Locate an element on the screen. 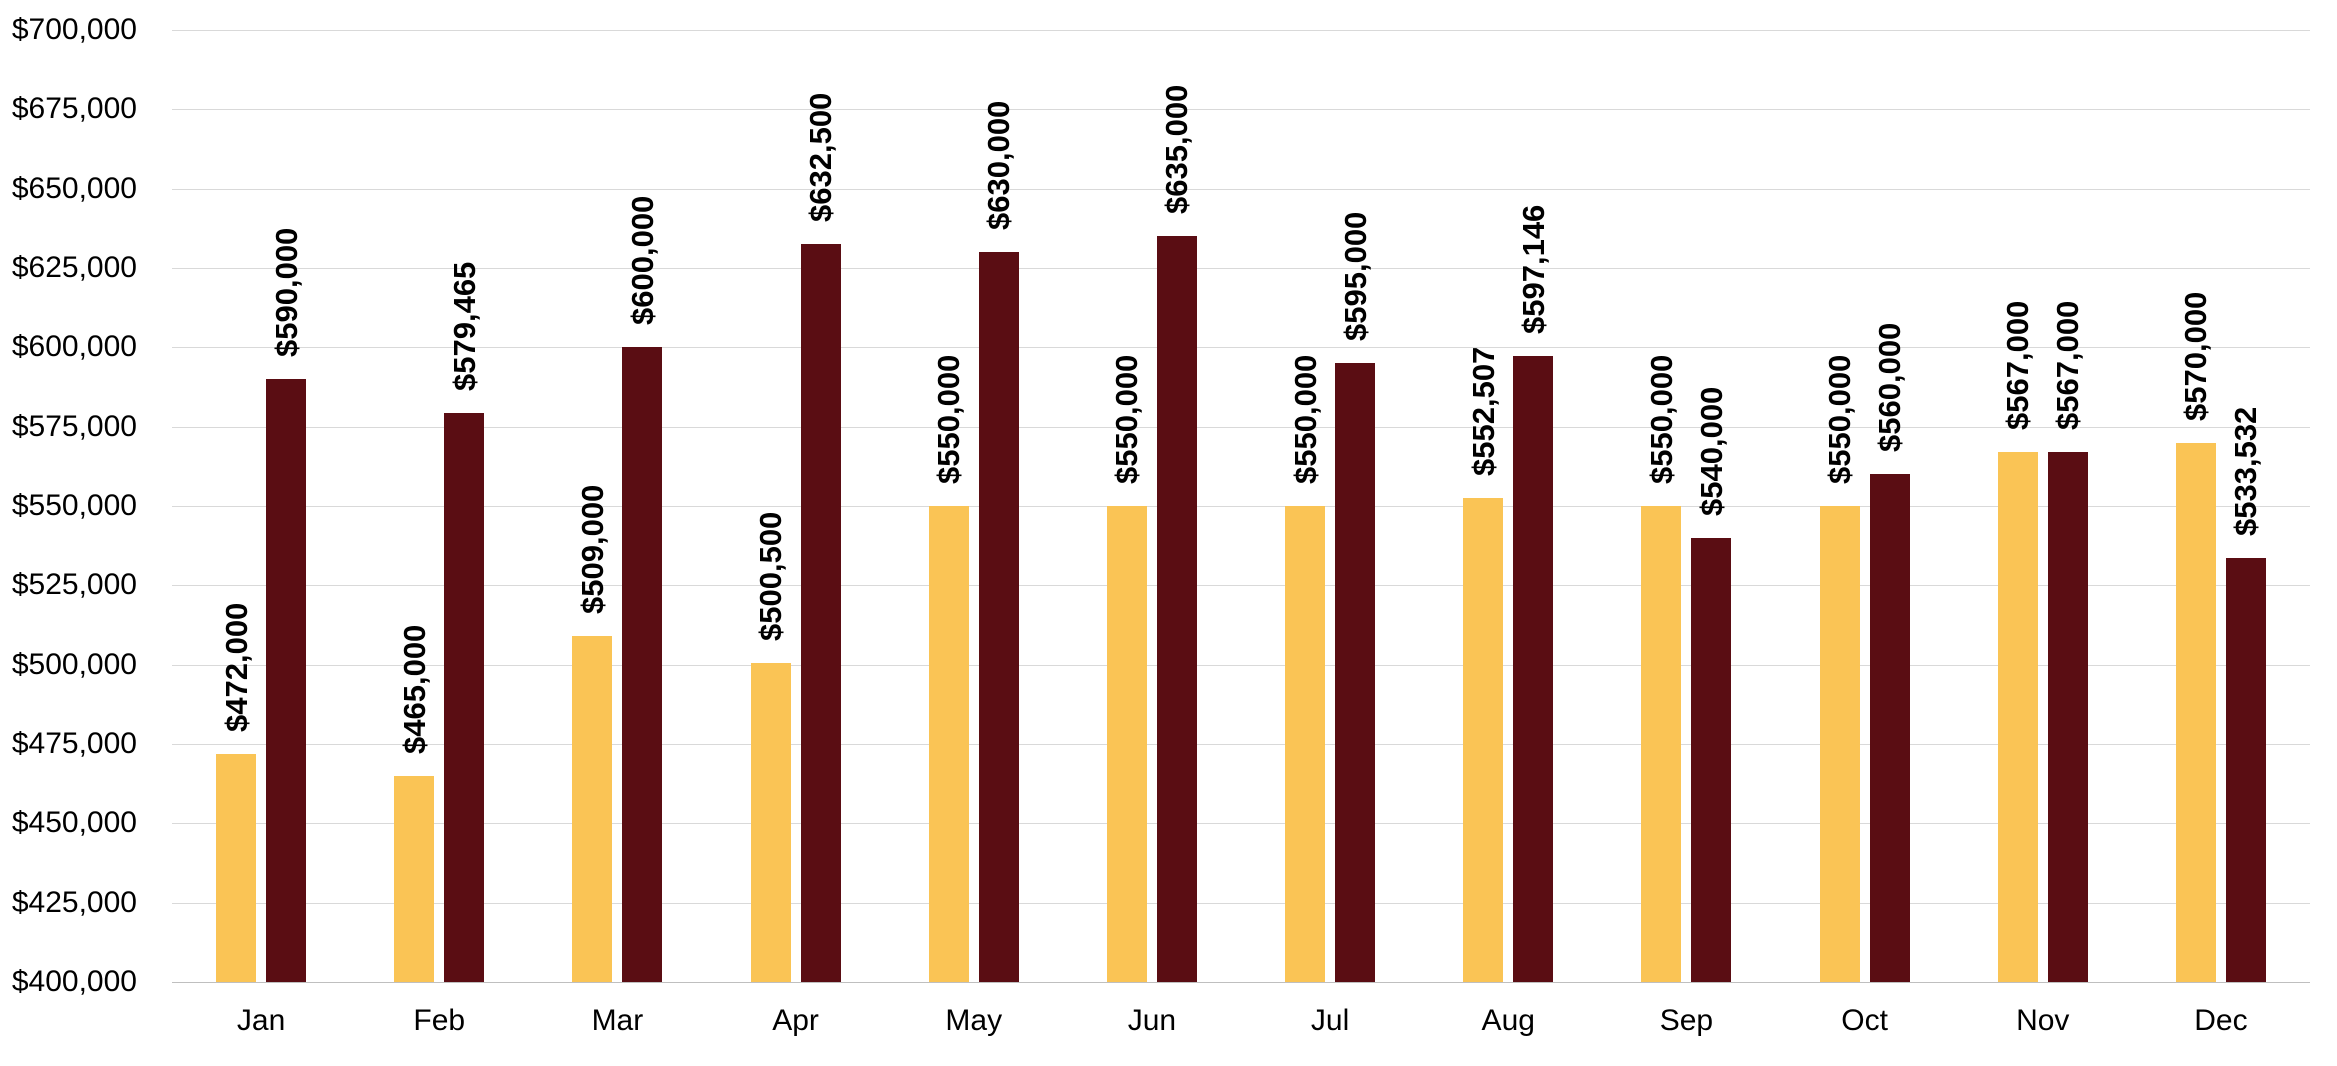  y-tick-label: $500,000 is located at coordinates (74, 664).